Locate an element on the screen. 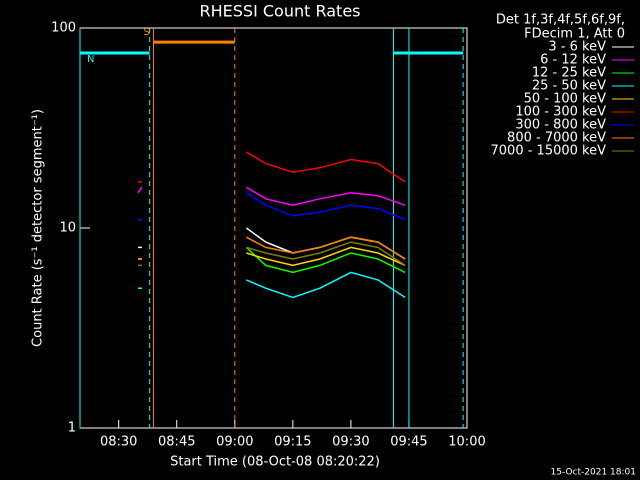 This screenshot has width=640, height=480. legend-label: 50 - 100 keV is located at coordinates (565, 99).